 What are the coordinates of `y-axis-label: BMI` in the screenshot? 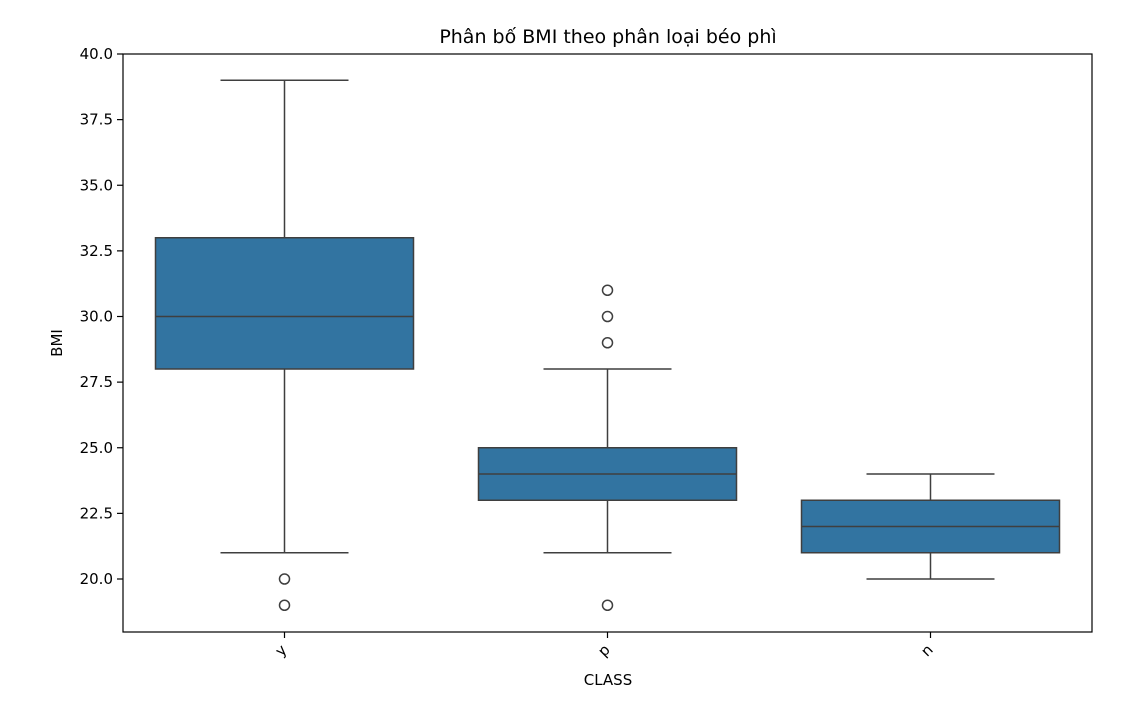 It's located at (57, 343).